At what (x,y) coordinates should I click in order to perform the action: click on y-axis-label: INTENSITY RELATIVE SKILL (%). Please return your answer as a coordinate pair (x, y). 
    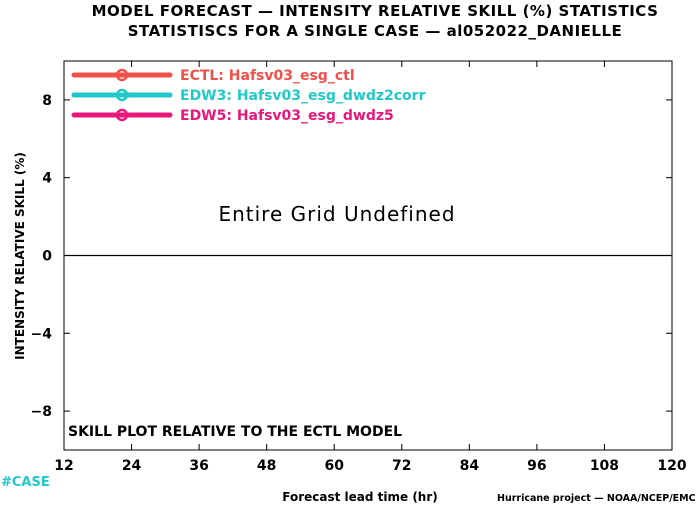
    Looking at the image, I should click on (20, 256).